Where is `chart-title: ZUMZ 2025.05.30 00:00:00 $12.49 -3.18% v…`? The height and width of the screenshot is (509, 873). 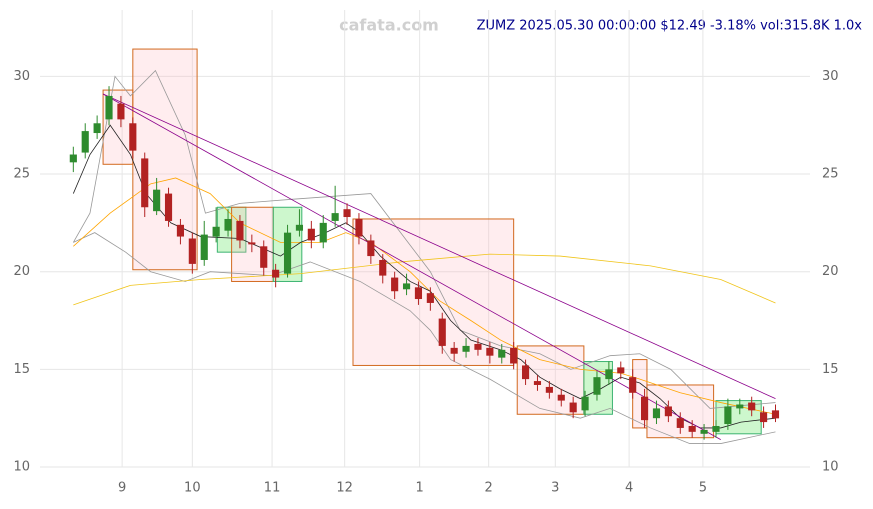 chart-title: ZUMZ 2025.05.30 00:00:00 $12.49 -3.18% v… is located at coordinates (670, 26).